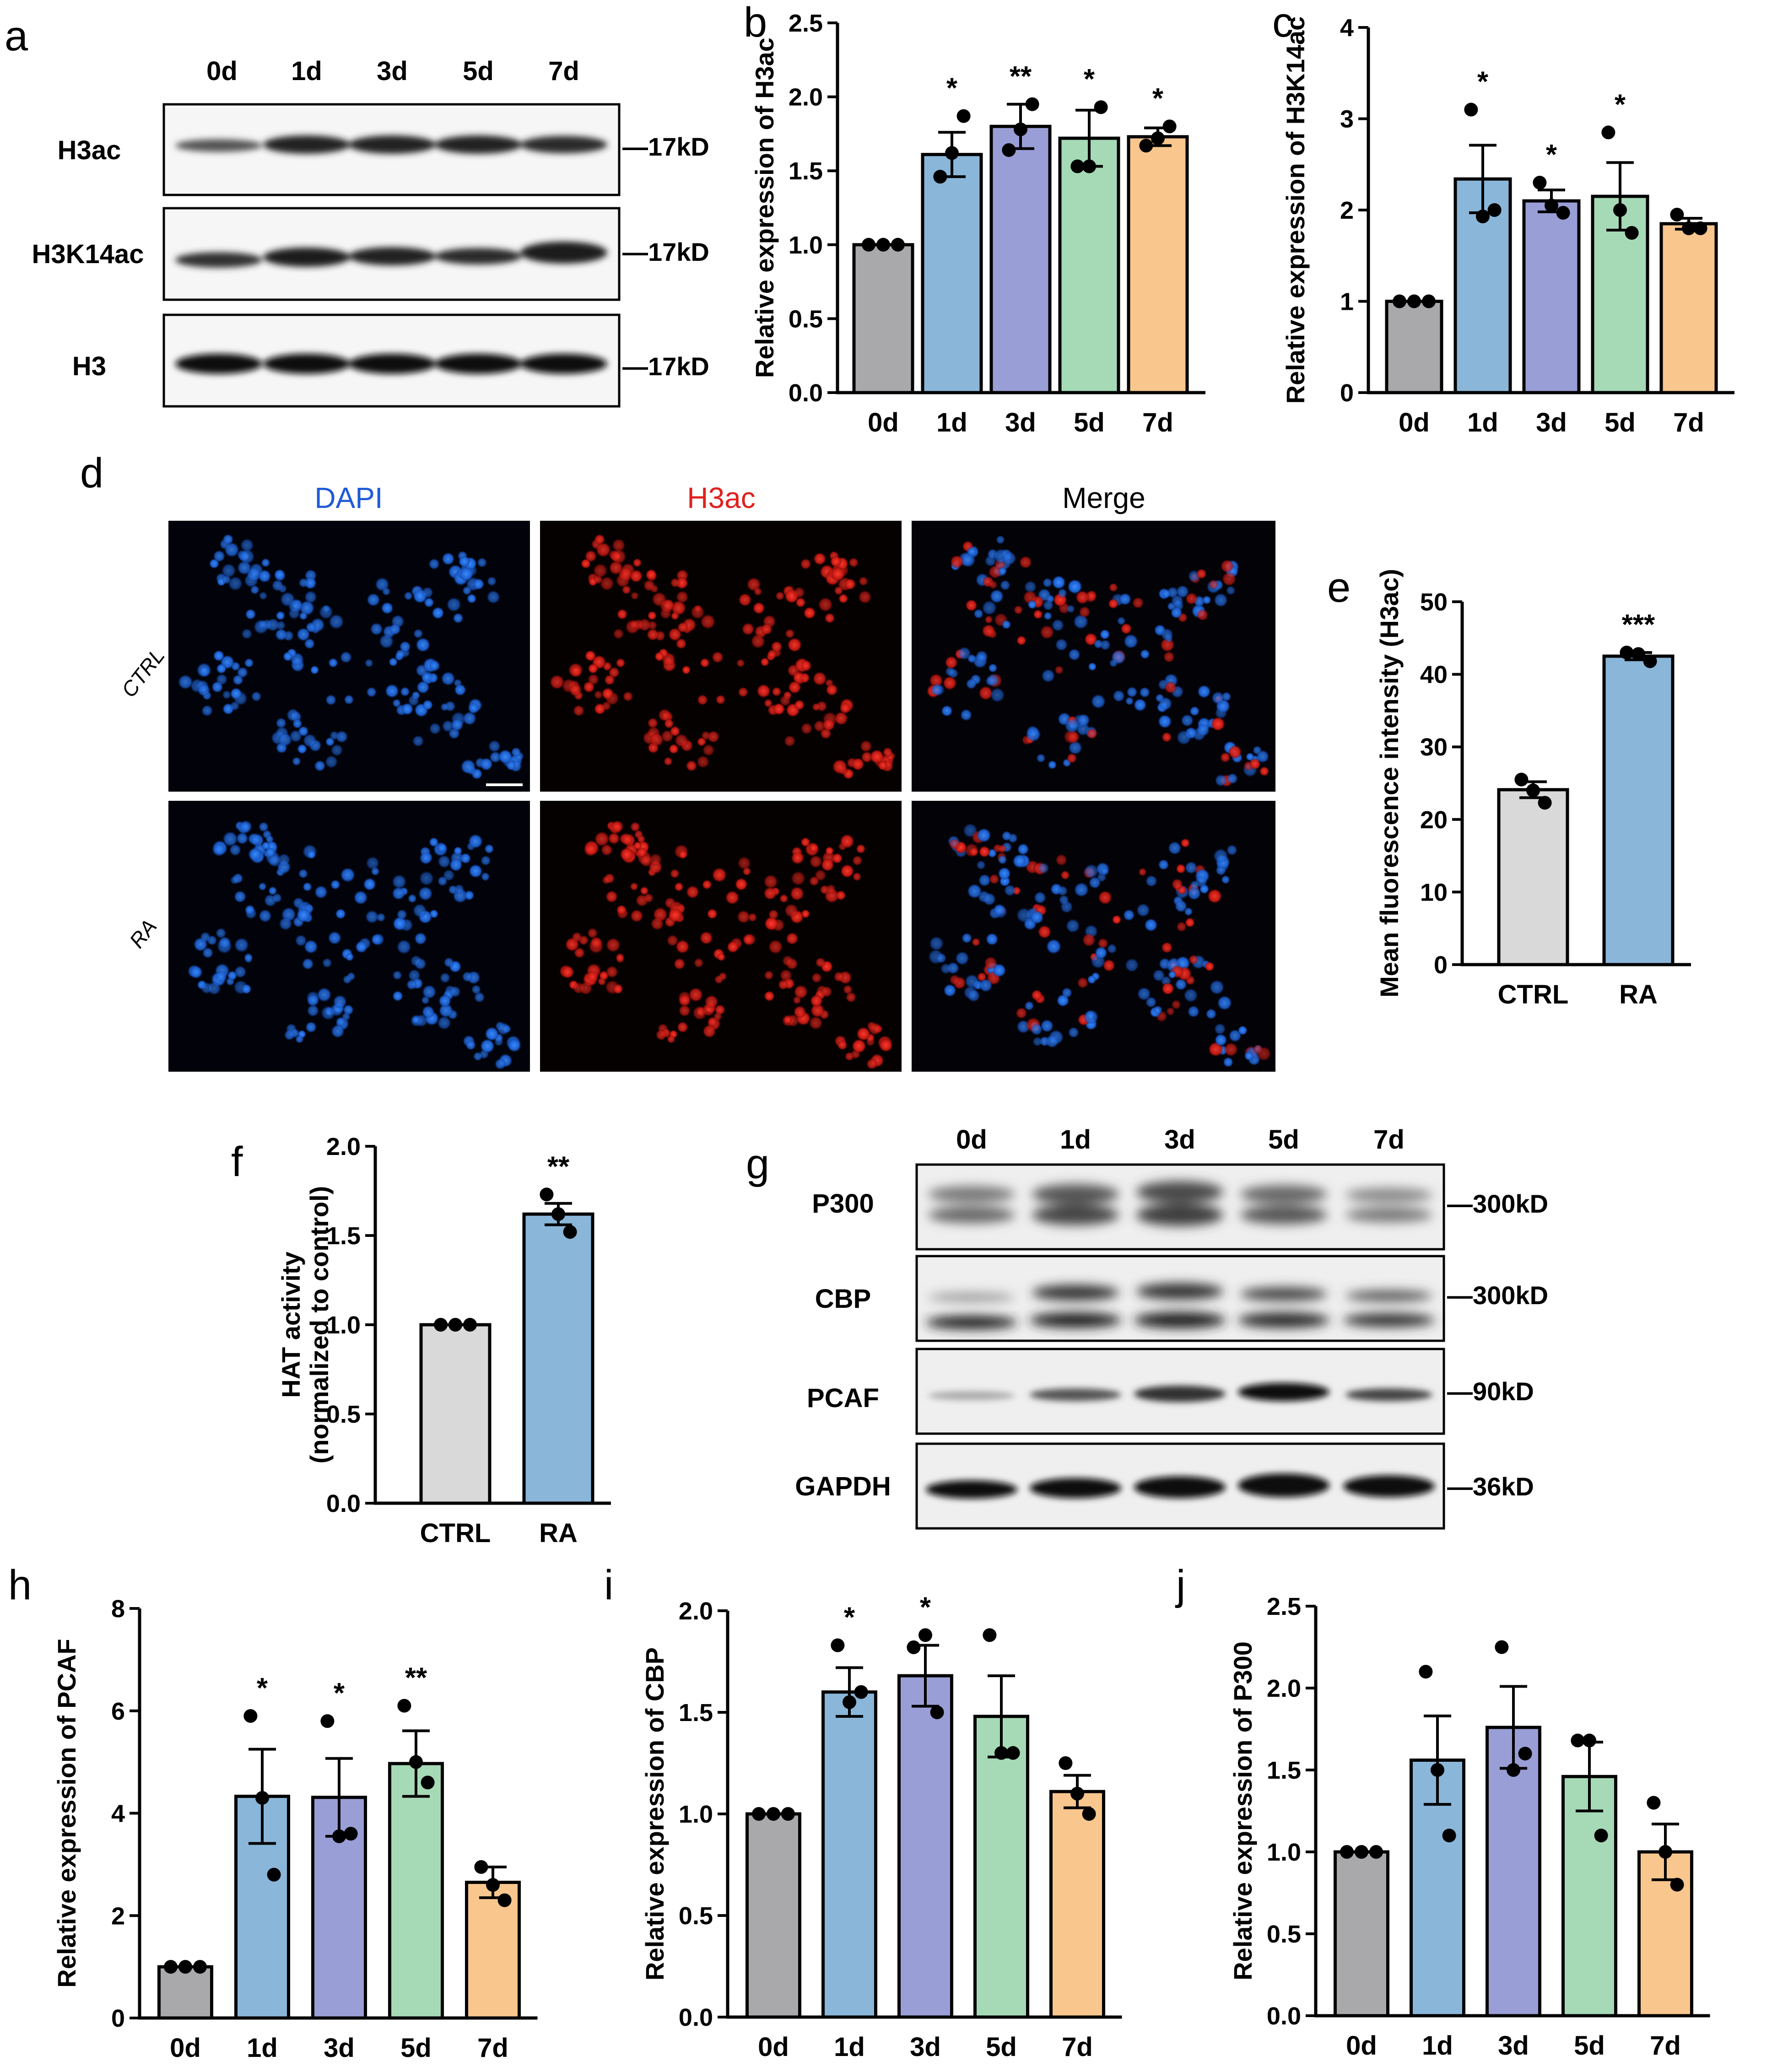  What do you see at coordinates (843, 1299) in the screenshot?
I see `blot-g-row-label: CBP` at bounding box center [843, 1299].